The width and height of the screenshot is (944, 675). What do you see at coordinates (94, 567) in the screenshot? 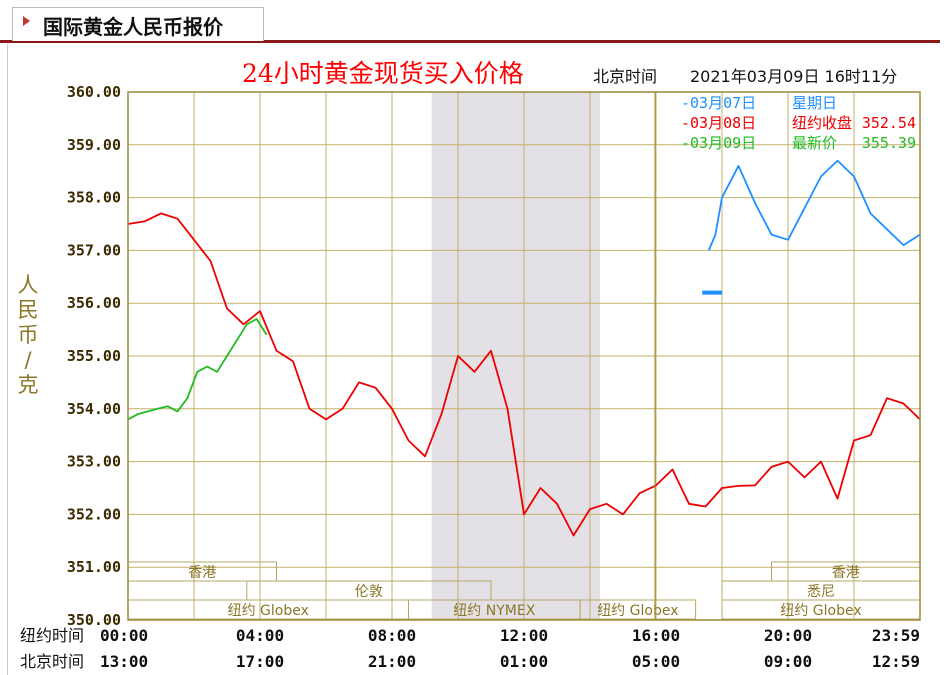
I see `y-tick-label: 351.00` at bounding box center [94, 567].